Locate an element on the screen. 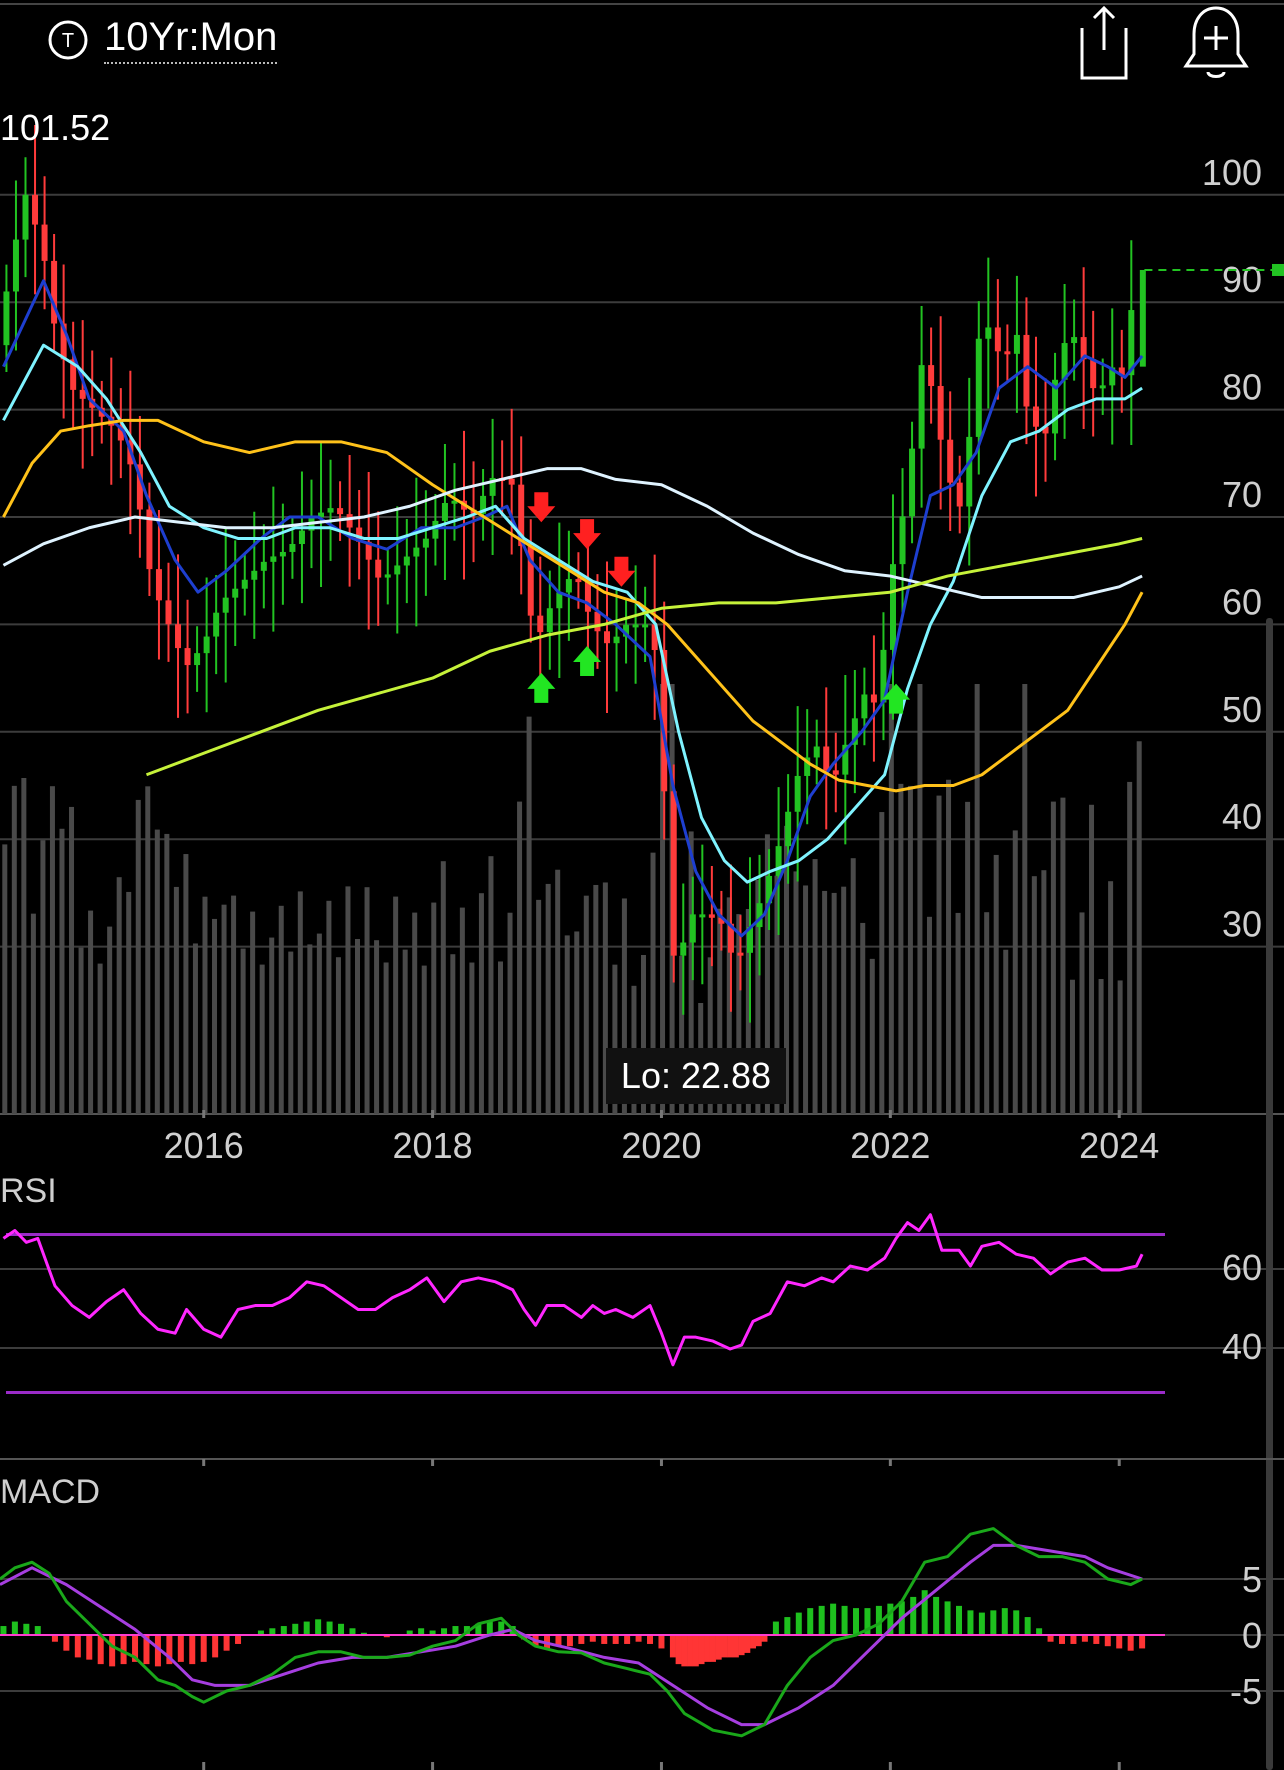 Image resolution: width=1284 pixels, height=1770 pixels. sell-signal-arrow is located at coordinates (587, 534).